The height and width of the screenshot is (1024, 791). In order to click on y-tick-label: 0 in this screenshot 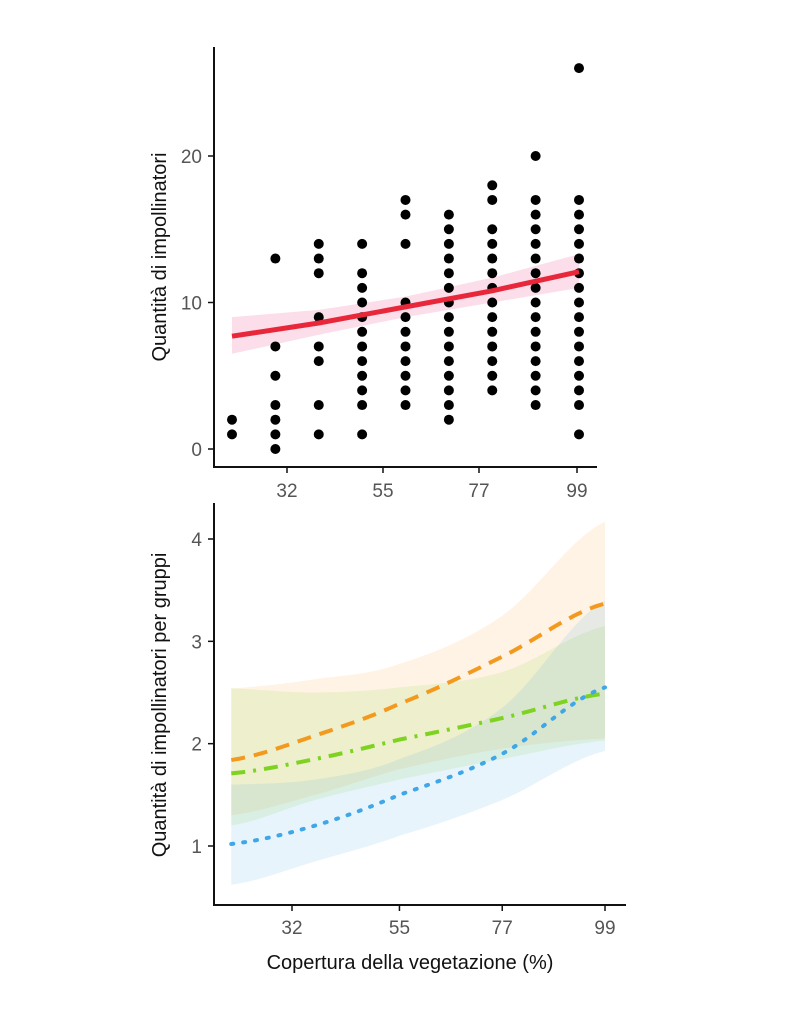, I will do `click(196, 450)`.